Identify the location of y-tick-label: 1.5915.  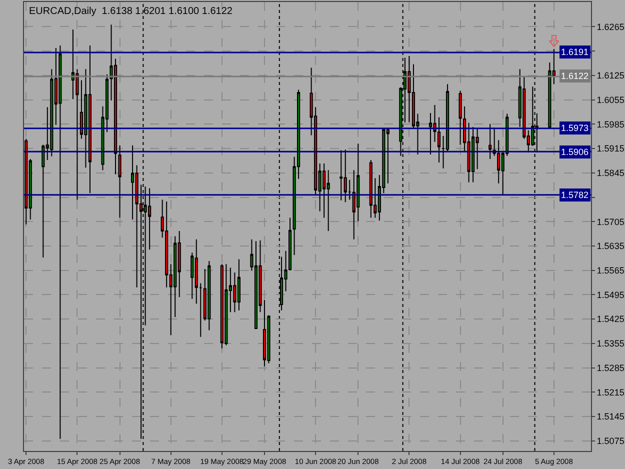
(610, 149).